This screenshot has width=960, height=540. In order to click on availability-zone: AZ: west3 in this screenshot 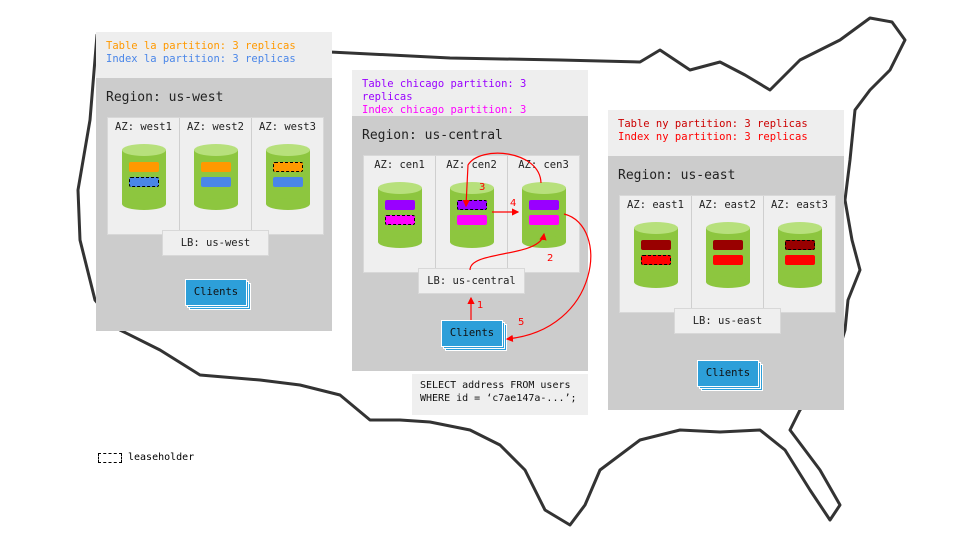, I will do `click(287, 176)`.